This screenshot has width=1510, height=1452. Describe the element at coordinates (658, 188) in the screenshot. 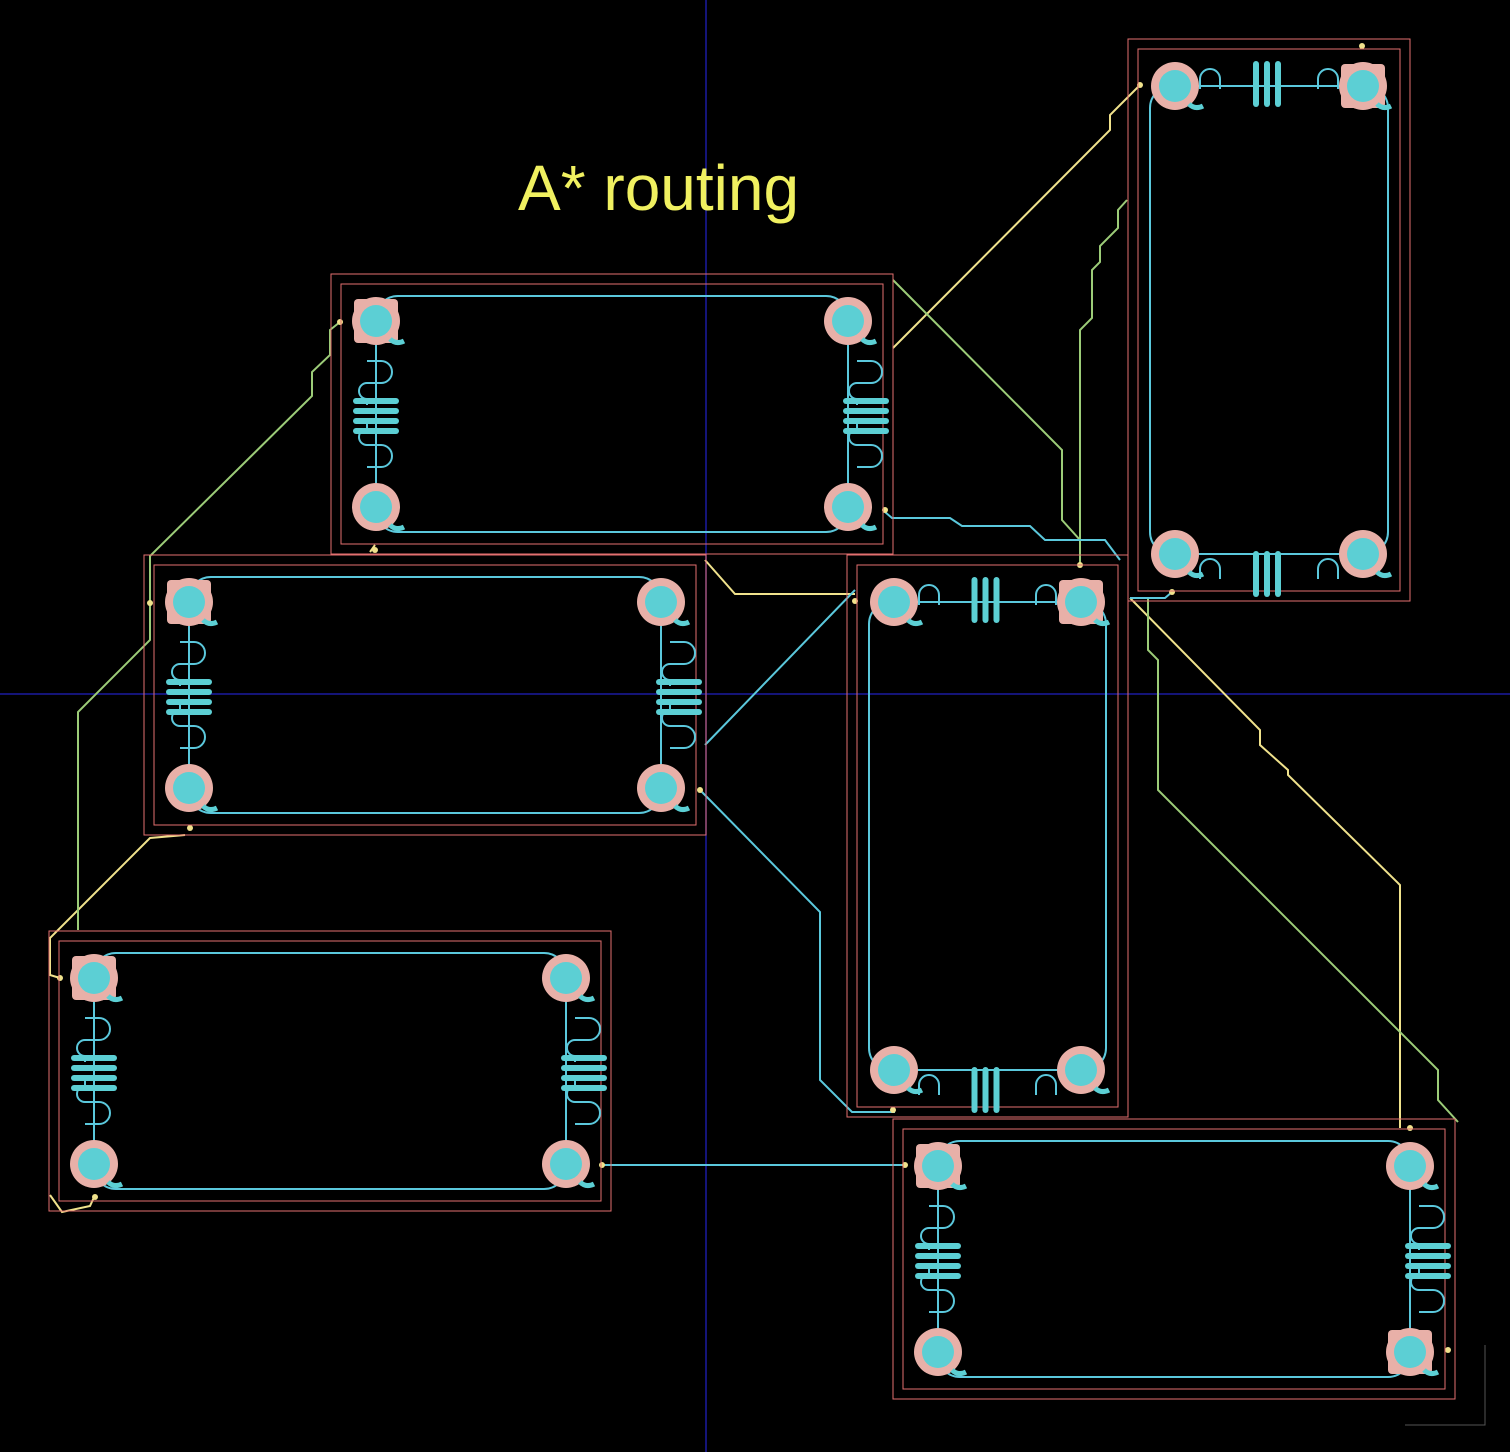

I see `diagram-title: A* routing` at that location.